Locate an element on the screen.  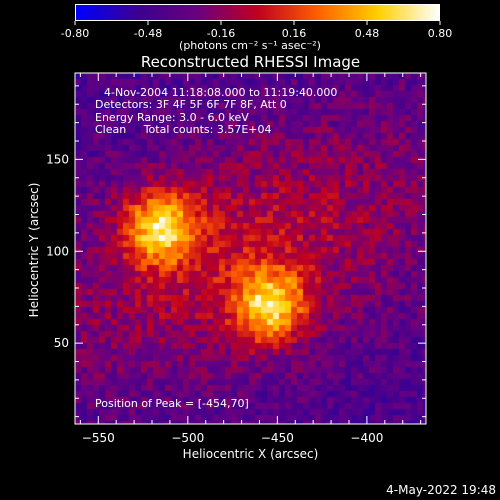
colorbar-tick-label: -0.16 is located at coordinates (221, 33).